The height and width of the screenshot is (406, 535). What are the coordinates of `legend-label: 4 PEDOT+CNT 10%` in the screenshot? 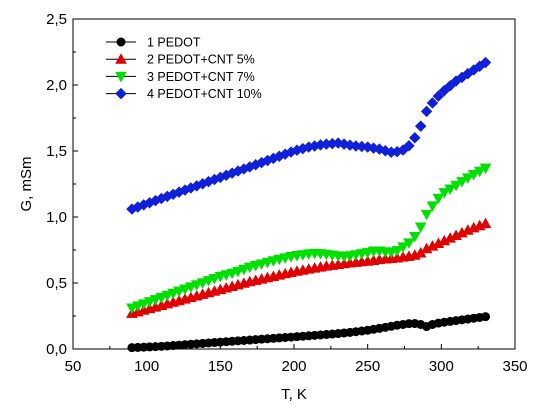 It's located at (204, 94).